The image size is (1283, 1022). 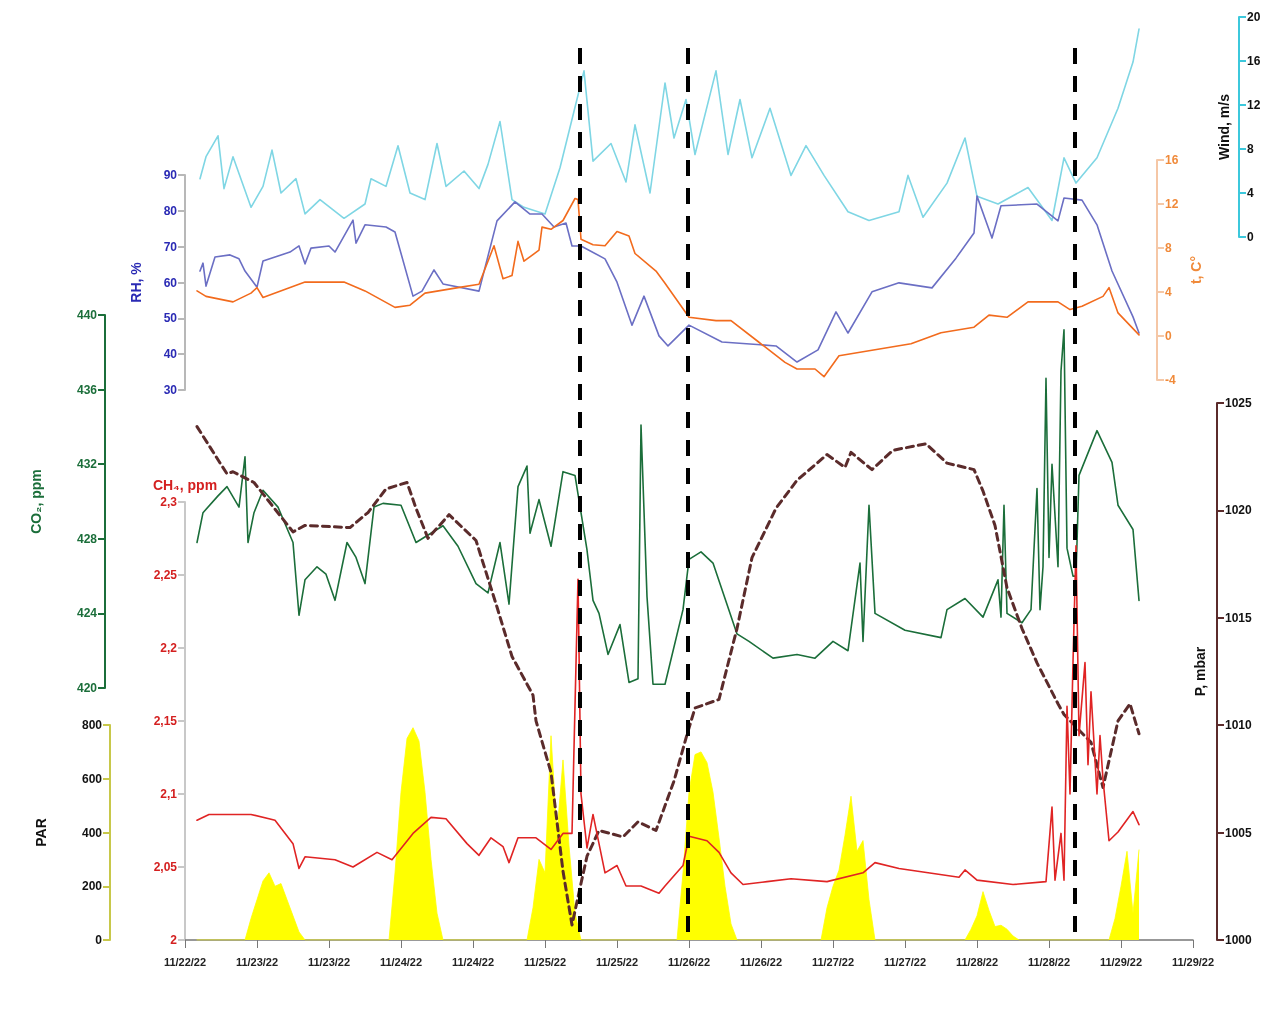 What do you see at coordinates (41, 832) in the screenshot?
I see `y3-axis-title: PAR` at bounding box center [41, 832].